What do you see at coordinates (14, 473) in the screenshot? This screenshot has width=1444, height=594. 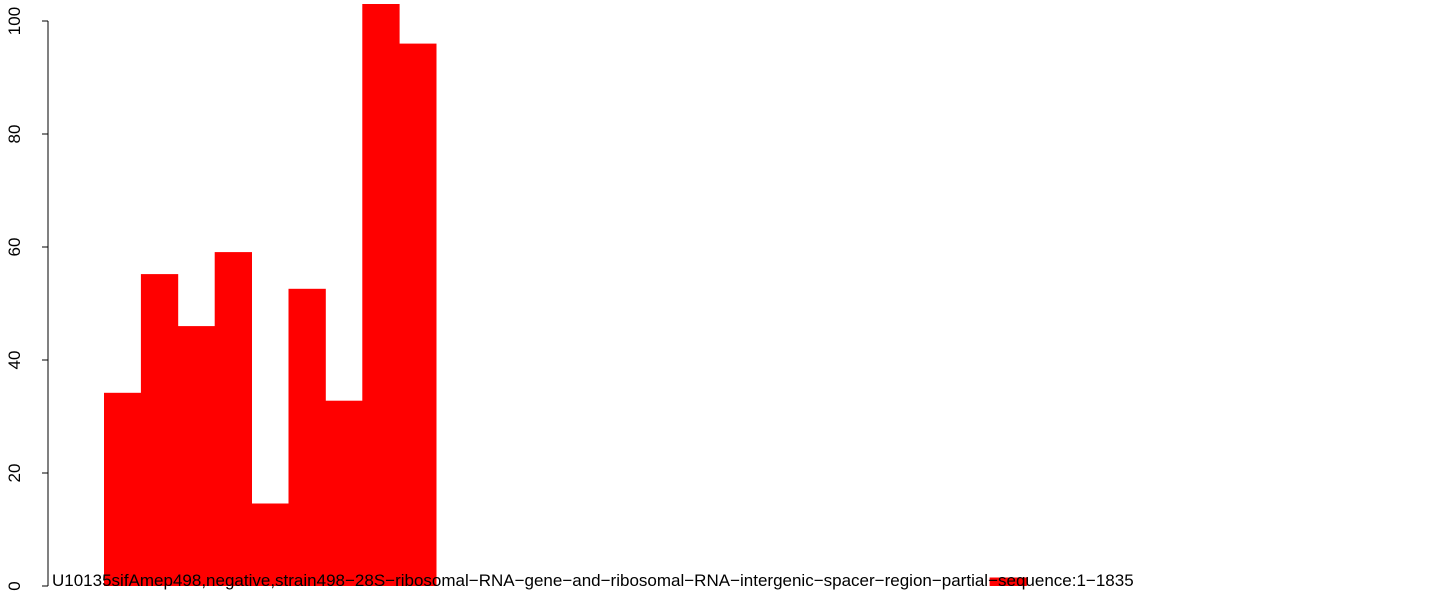 I see `y-tick-label: 20` at bounding box center [14, 473].